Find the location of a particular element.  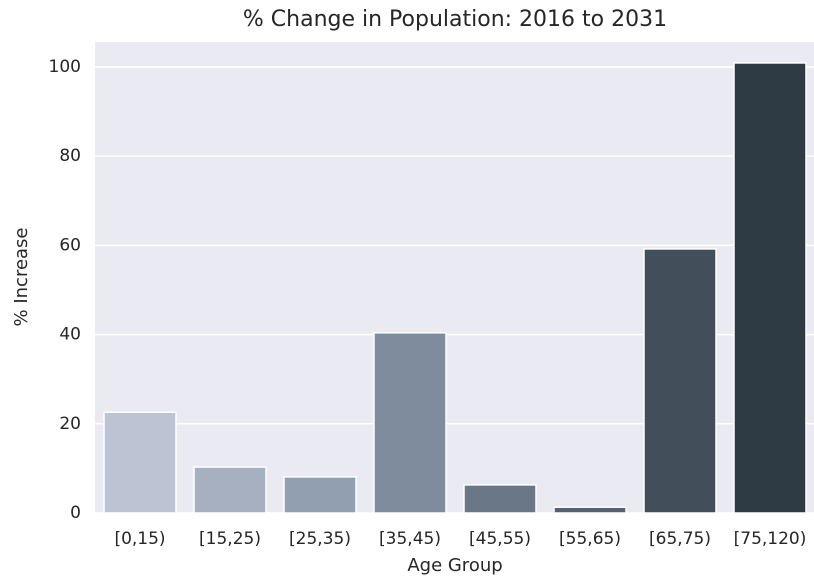

y-tick-label: 0 is located at coordinates (75, 513).